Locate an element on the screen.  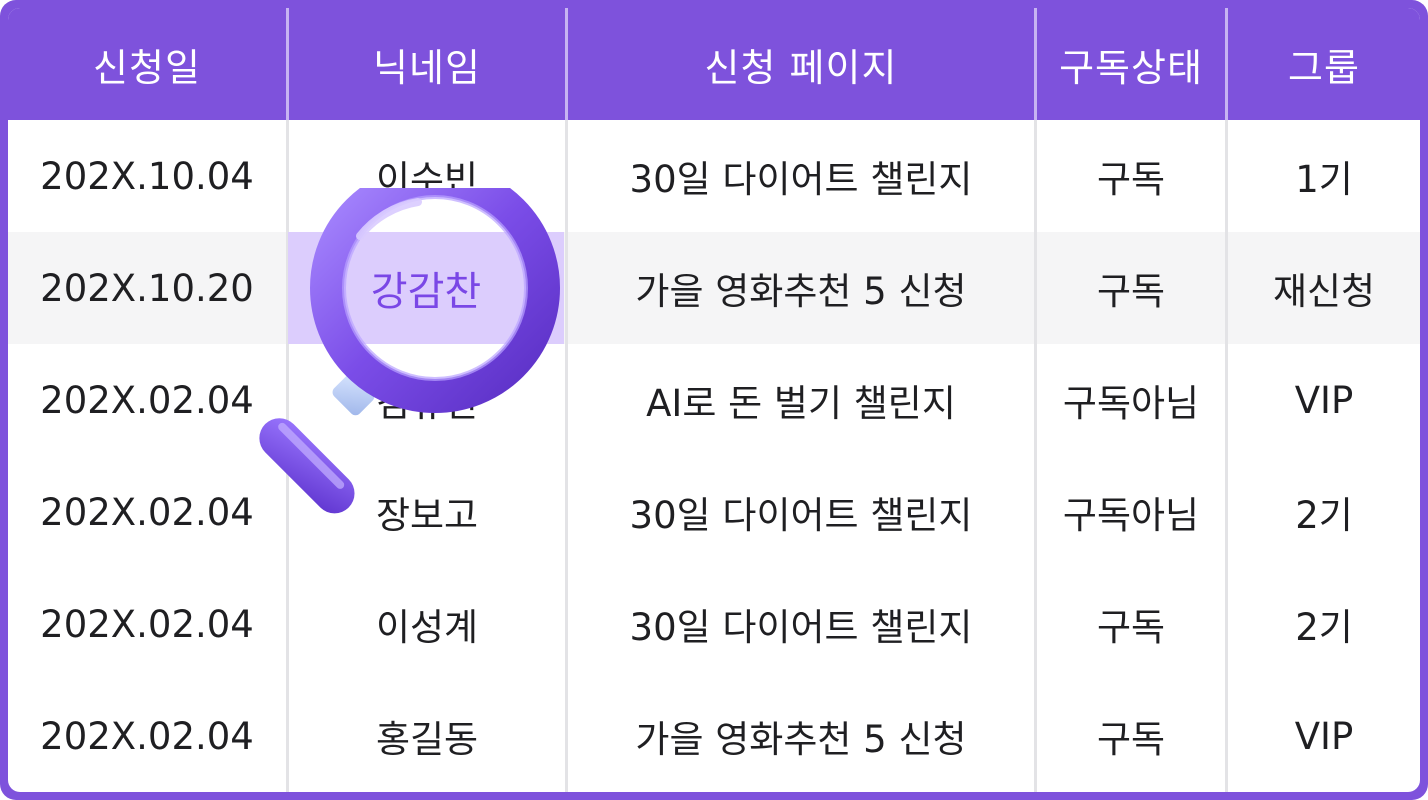
table-row: 202X.10.04 이수빈 30일 다이어트 챌린지 구독 1기 is located at coordinates (714, 176).